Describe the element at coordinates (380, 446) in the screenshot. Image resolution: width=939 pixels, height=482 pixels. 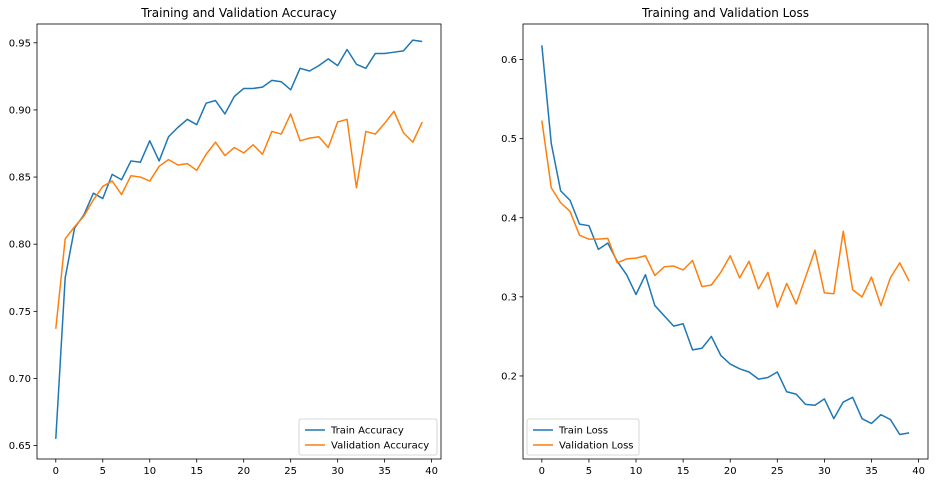
I see `legend-label: Validation Accuracy` at that location.